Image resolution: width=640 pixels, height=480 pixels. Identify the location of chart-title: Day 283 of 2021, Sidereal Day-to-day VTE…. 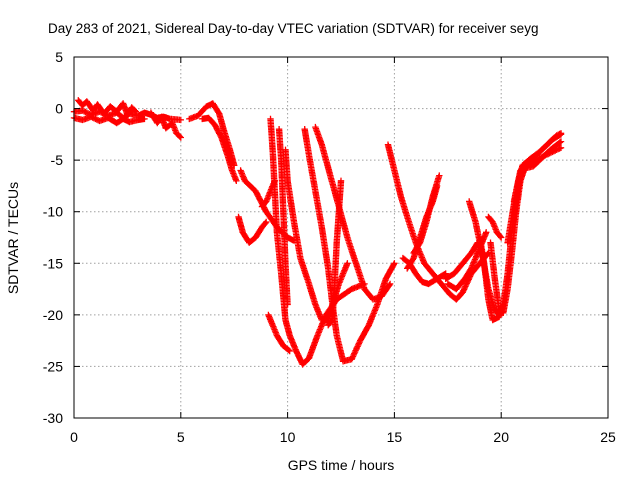
(293, 28).